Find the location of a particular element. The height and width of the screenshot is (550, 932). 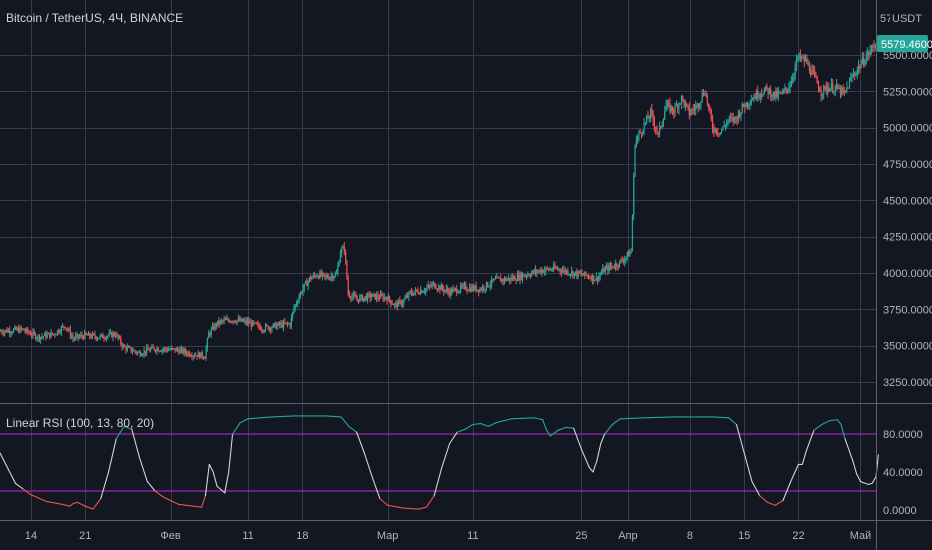

chart-title: Bitcoin / TetherUS, 4Ч, BINANCE is located at coordinates (94, 18).